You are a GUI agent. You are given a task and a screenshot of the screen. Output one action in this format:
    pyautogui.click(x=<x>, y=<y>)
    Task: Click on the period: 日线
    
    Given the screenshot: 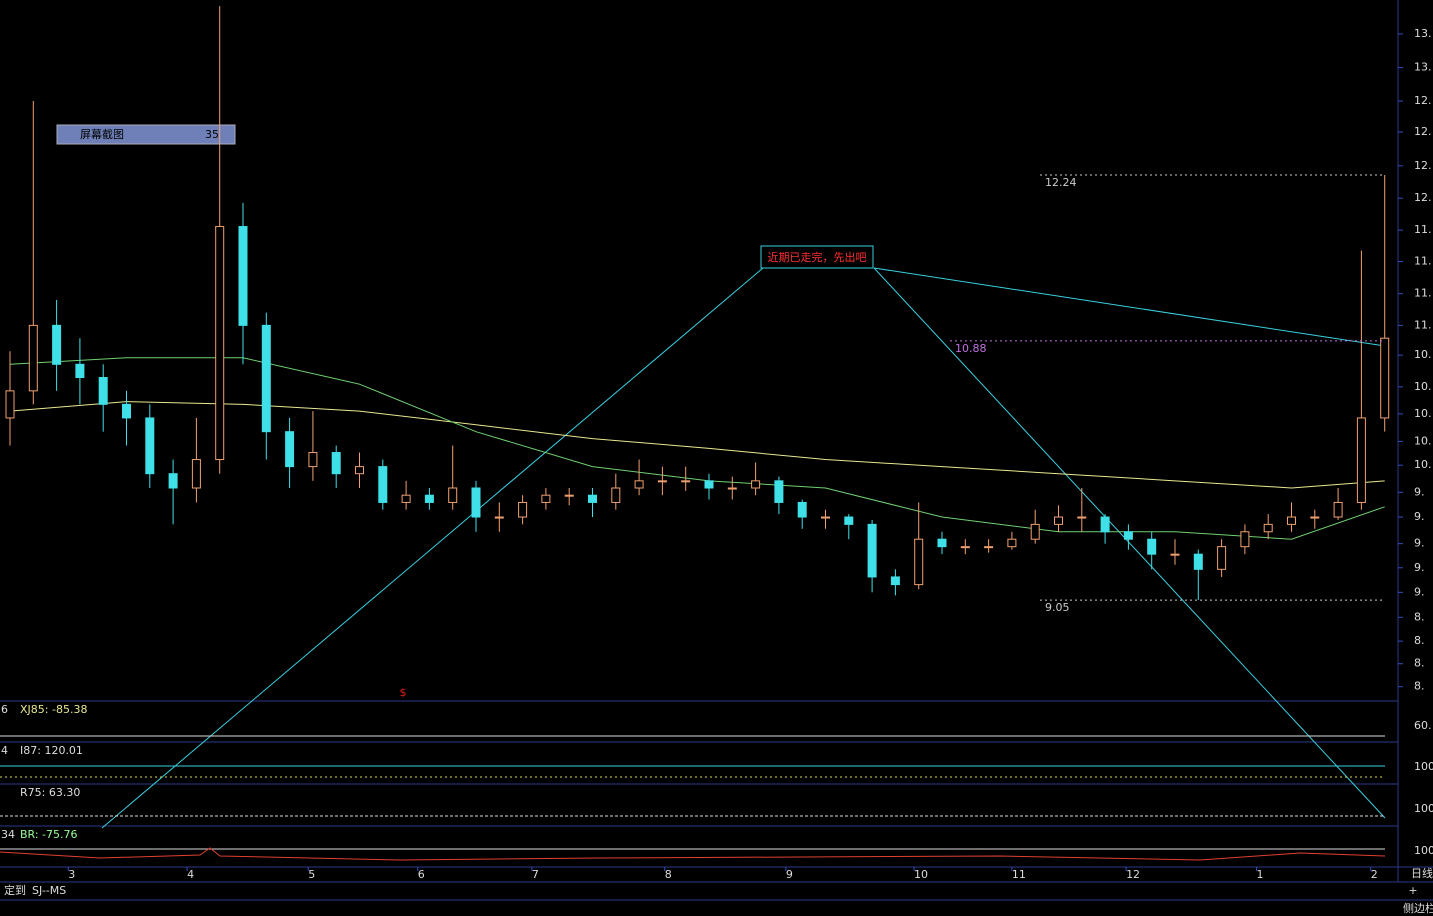 What is the action you would take?
    pyautogui.click(x=1422, y=873)
    